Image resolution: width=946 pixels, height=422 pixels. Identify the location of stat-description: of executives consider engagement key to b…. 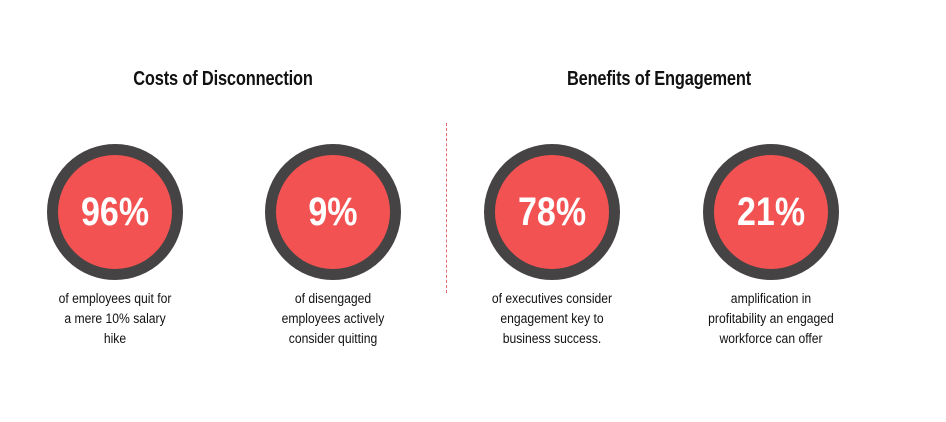
(552, 319).